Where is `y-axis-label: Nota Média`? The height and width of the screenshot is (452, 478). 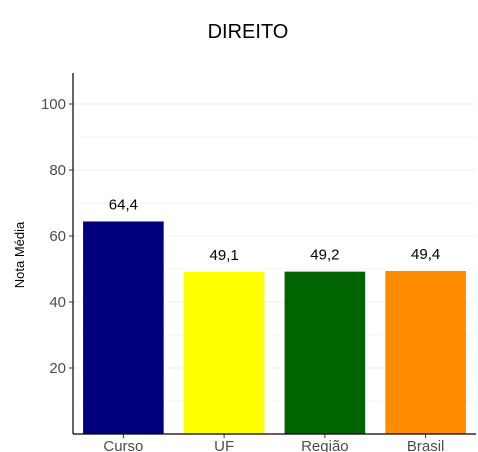 y-axis-label: Nota Média is located at coordinates (19, 254).